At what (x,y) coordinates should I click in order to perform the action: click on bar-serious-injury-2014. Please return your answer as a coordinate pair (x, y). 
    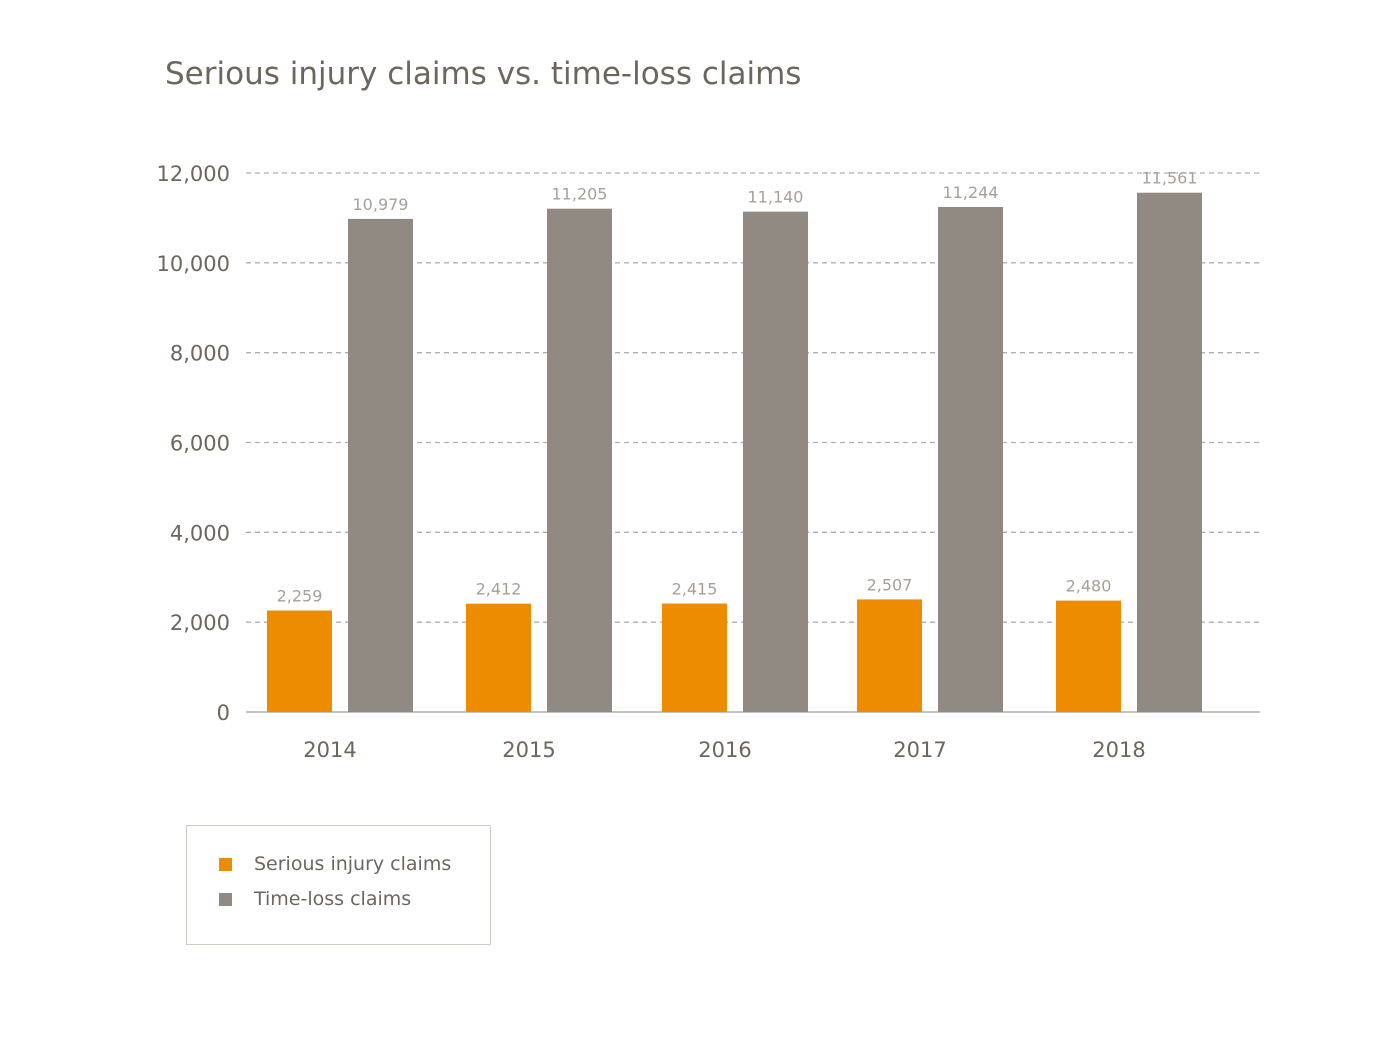
    Looking at the image, I should click on (299, 661).